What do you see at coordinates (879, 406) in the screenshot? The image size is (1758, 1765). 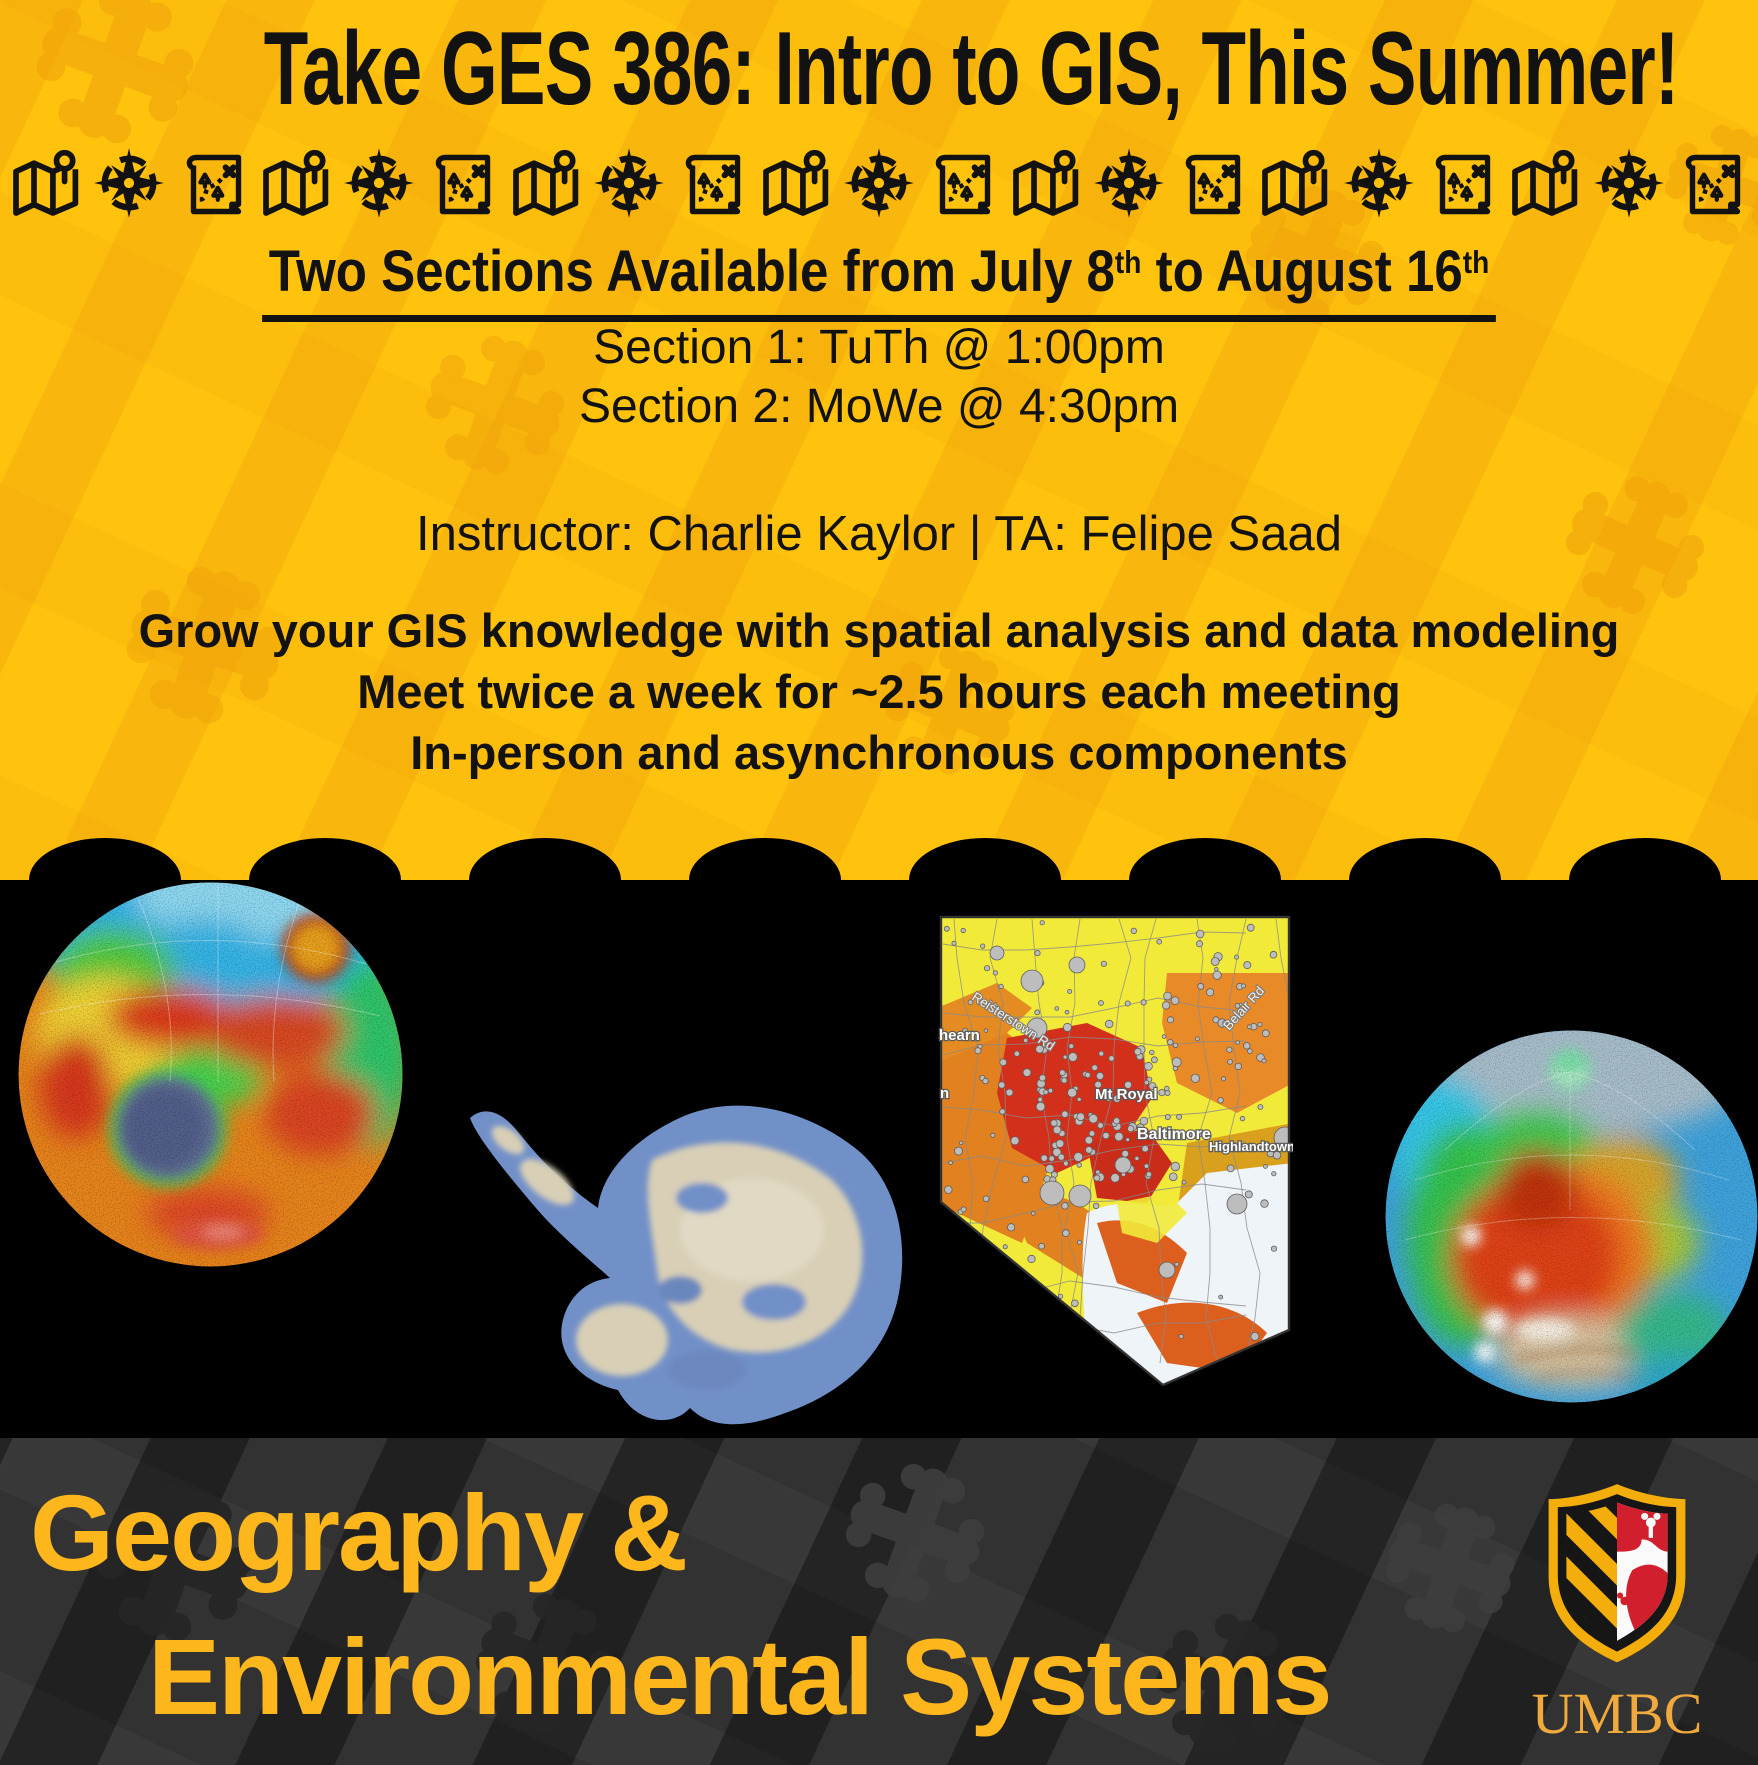 I see `section-2-time: Section 2: MoWe @ 4:30pm` at bounding box center [879, 406].